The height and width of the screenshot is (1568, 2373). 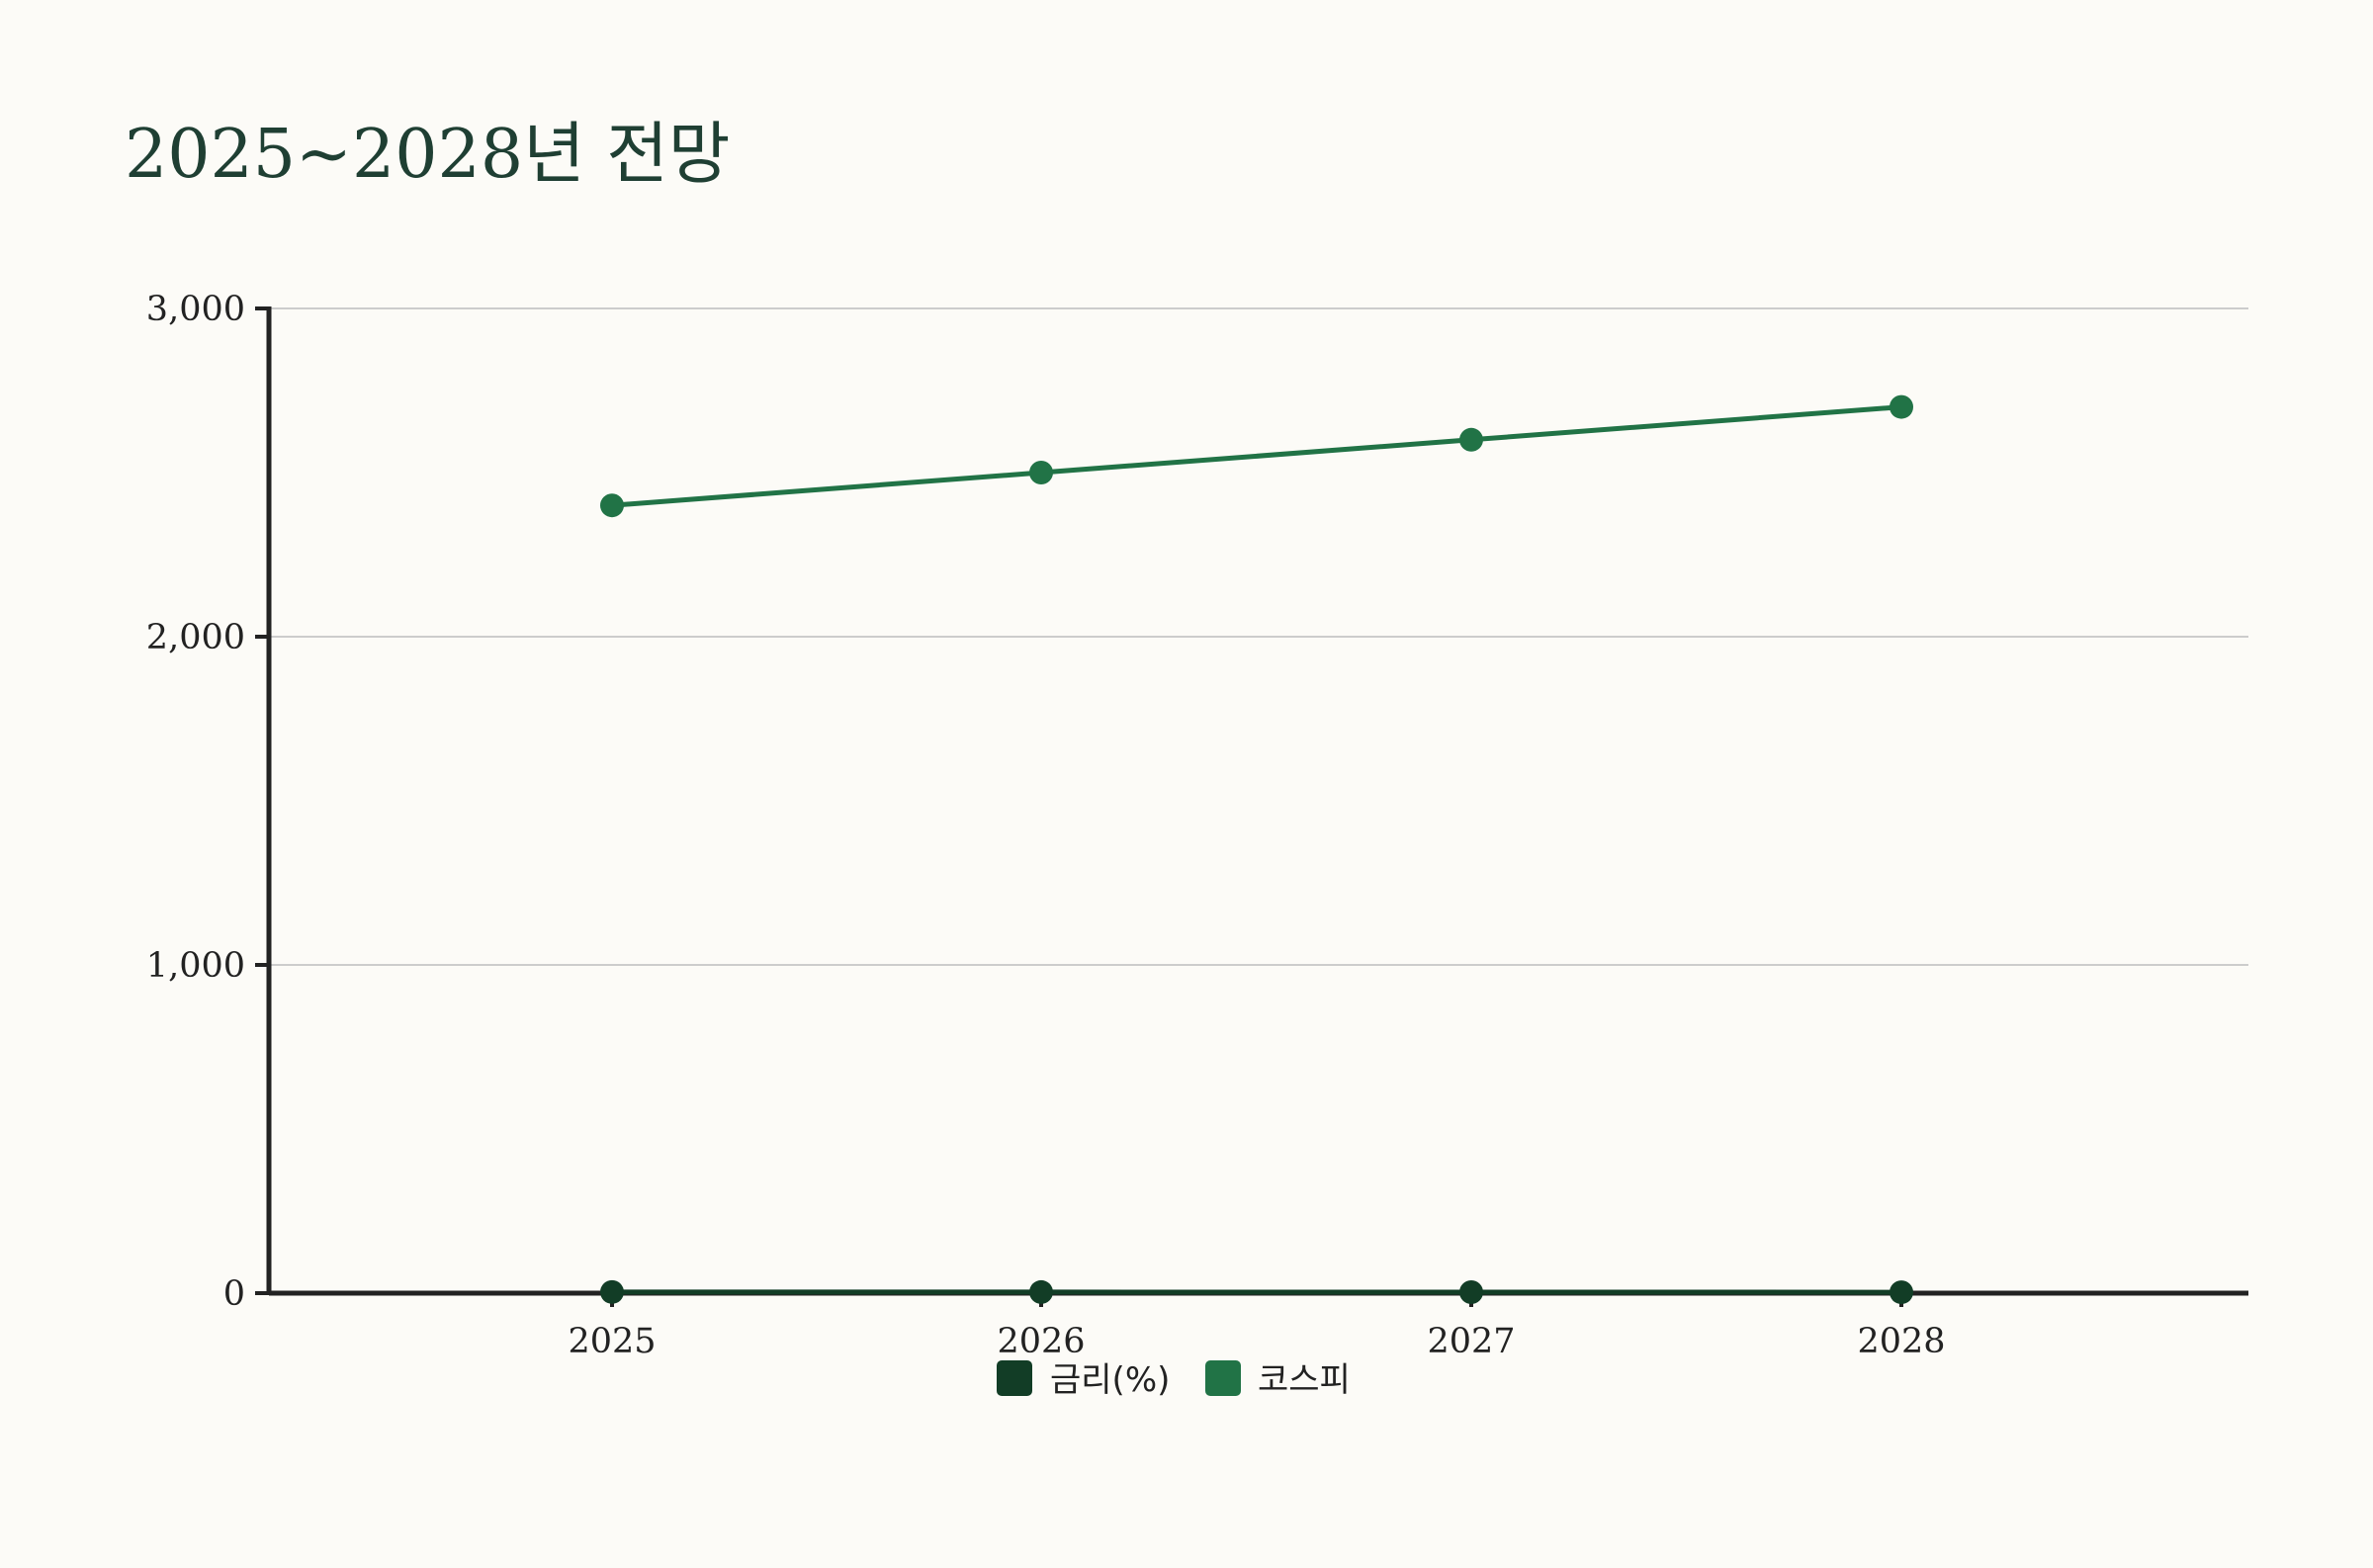 What do you see at coordinates (1471, 1342) in the screenshot?
I see `x-tick-label: 2027` at bounding box center [1471, 1342].